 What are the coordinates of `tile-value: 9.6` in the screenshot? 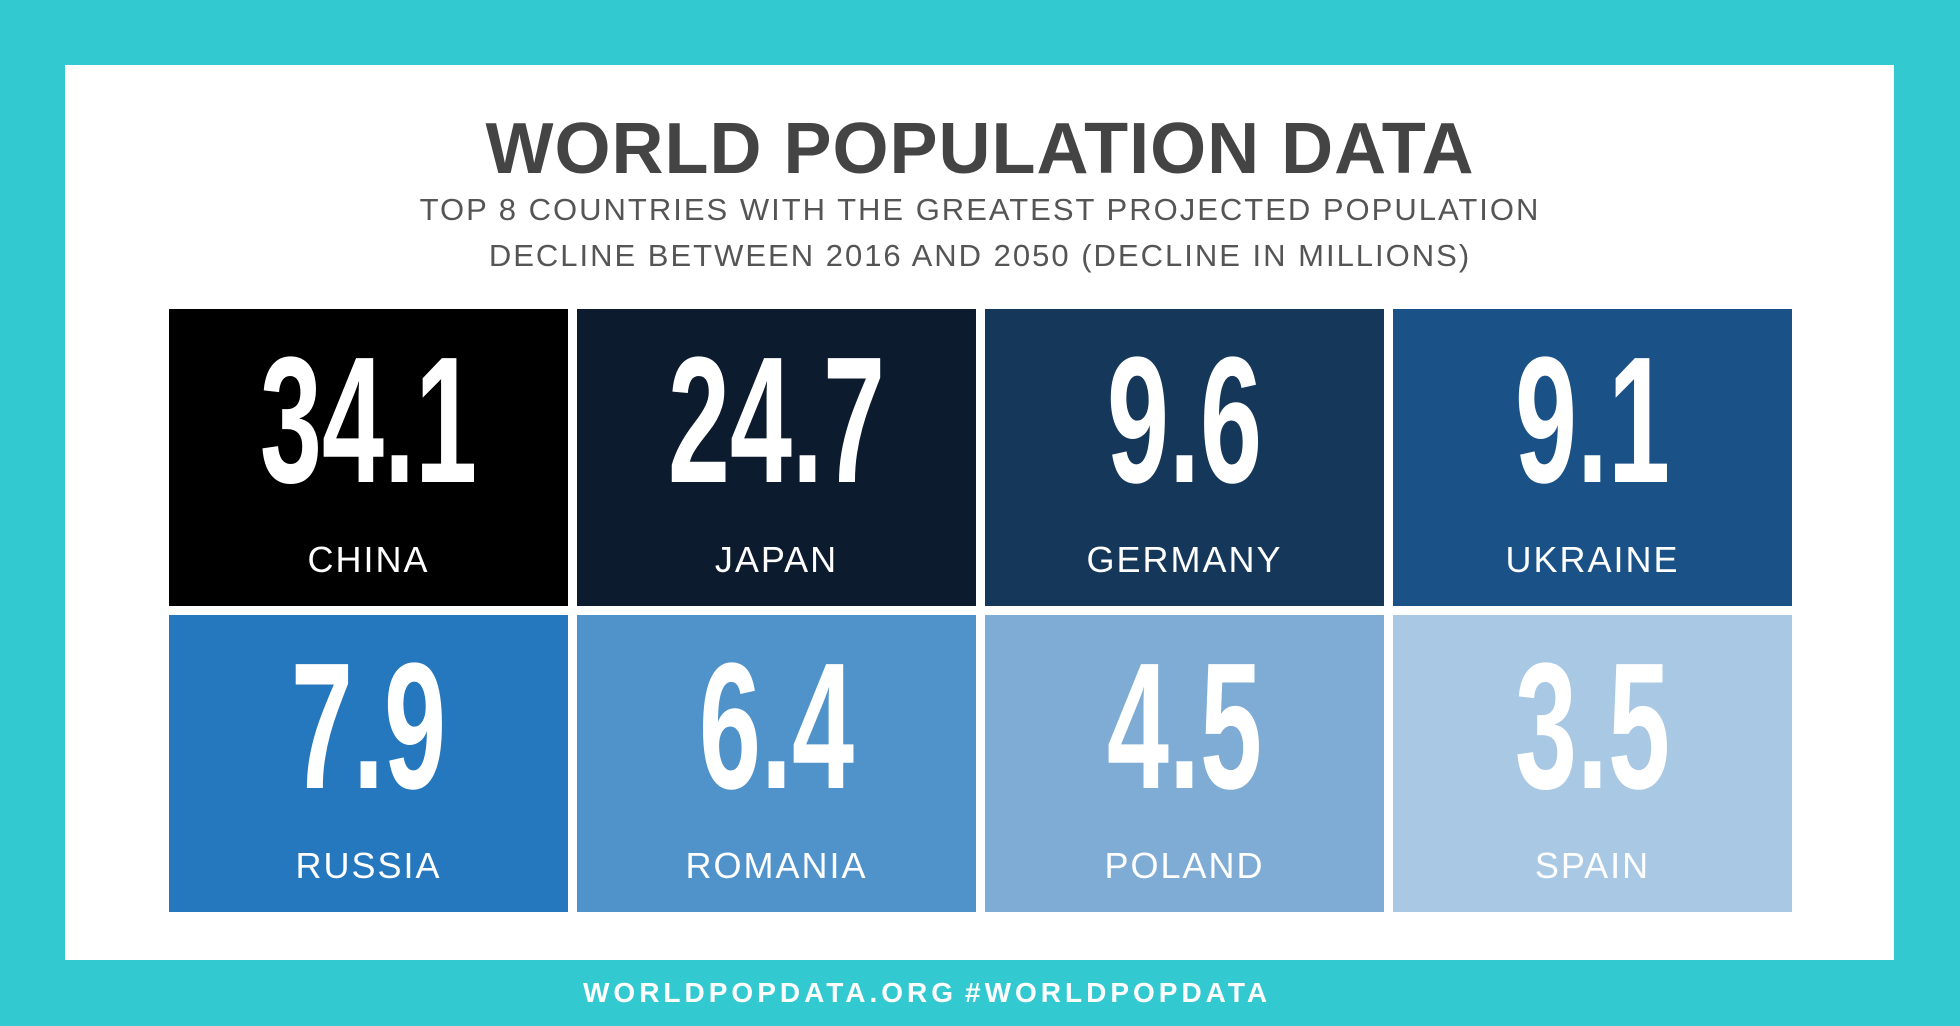 It's located at (1184, 420).